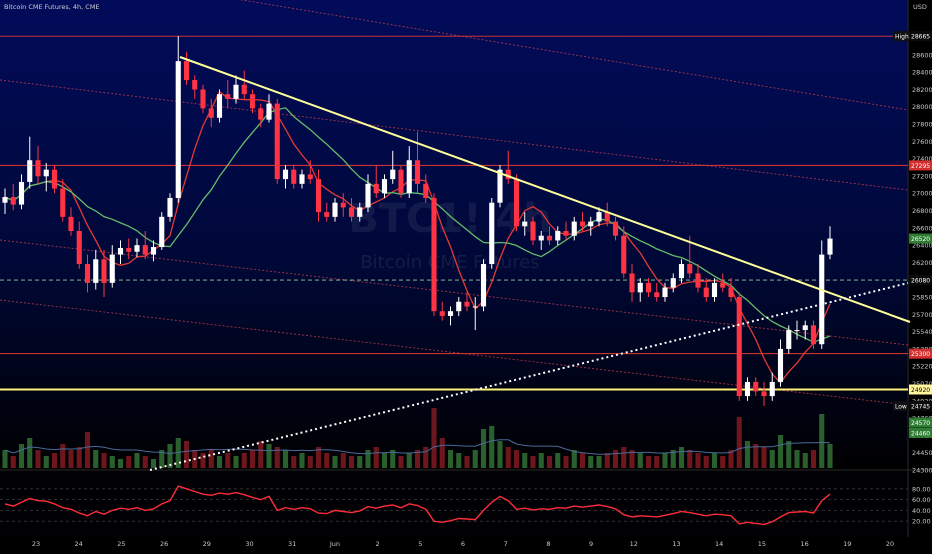  I want to click on time-axis-label: 23, so click(36, 544).